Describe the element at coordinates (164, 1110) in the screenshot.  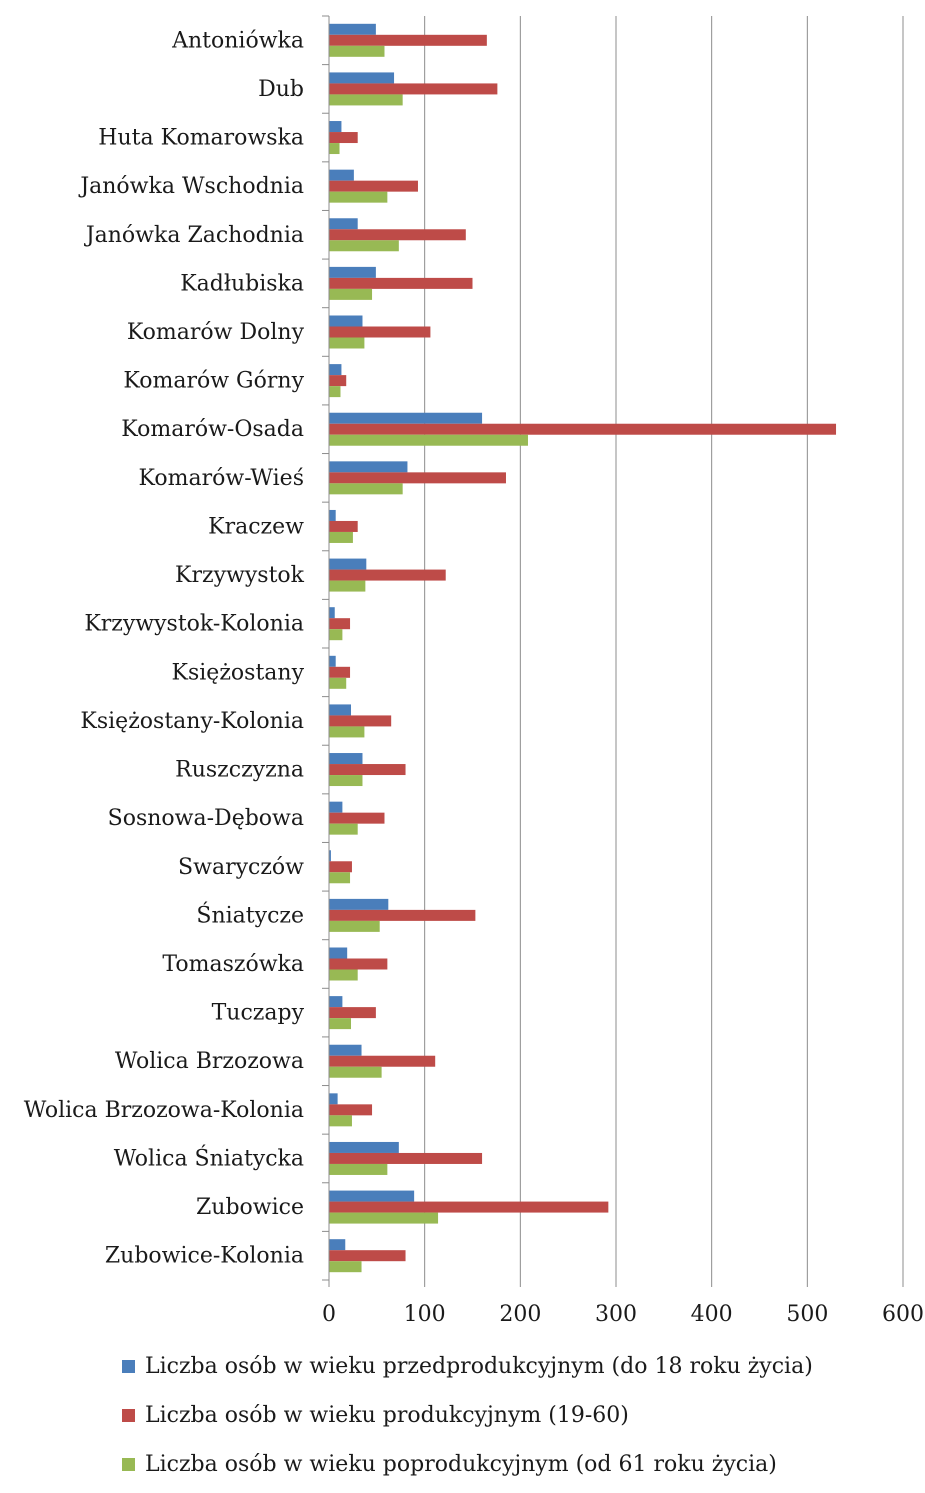
I see `category-label: Wolica Brzozowa-Kolonia` at that location.